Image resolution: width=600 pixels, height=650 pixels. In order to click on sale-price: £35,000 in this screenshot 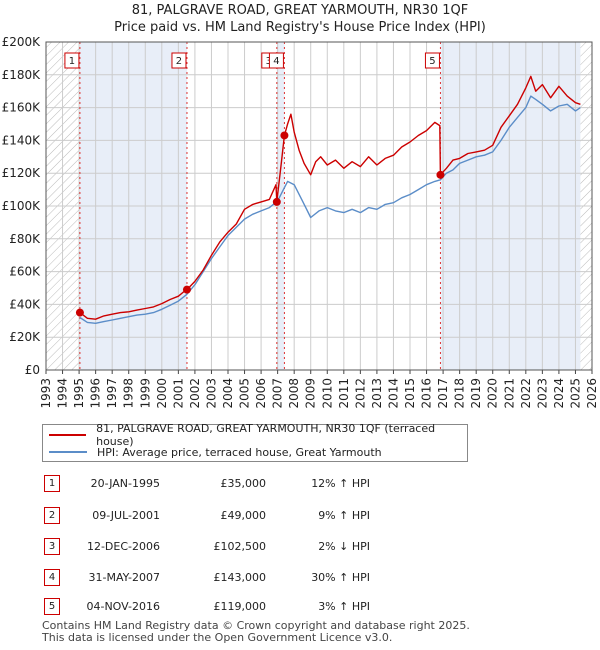, I will do `click(243, 483)`.